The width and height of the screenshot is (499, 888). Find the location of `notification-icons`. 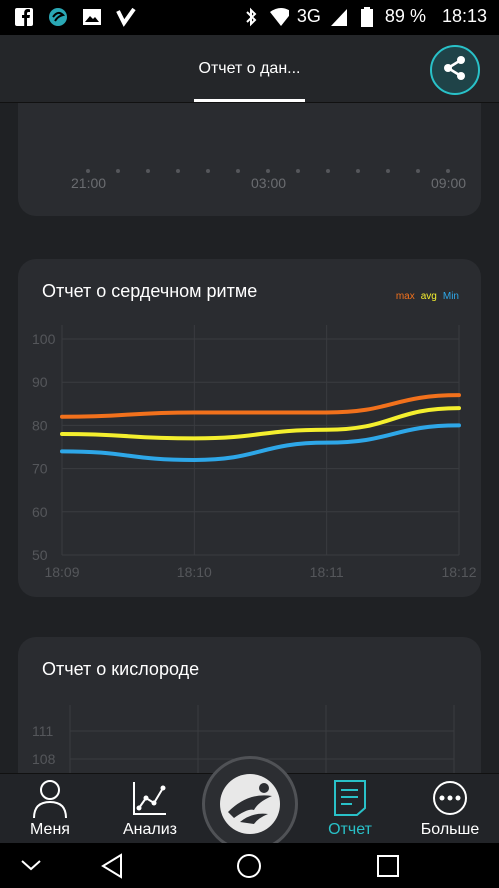

notification-icons is located at coordinates (75, 17).